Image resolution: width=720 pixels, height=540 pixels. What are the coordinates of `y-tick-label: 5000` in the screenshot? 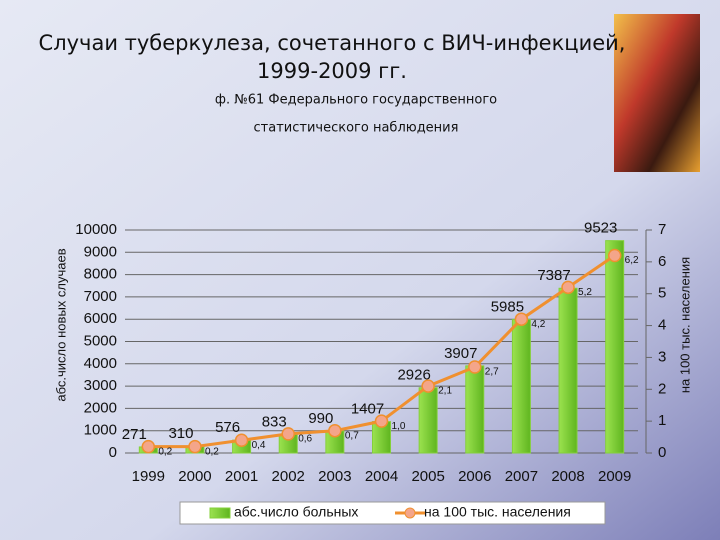 It's located at (100, 340).